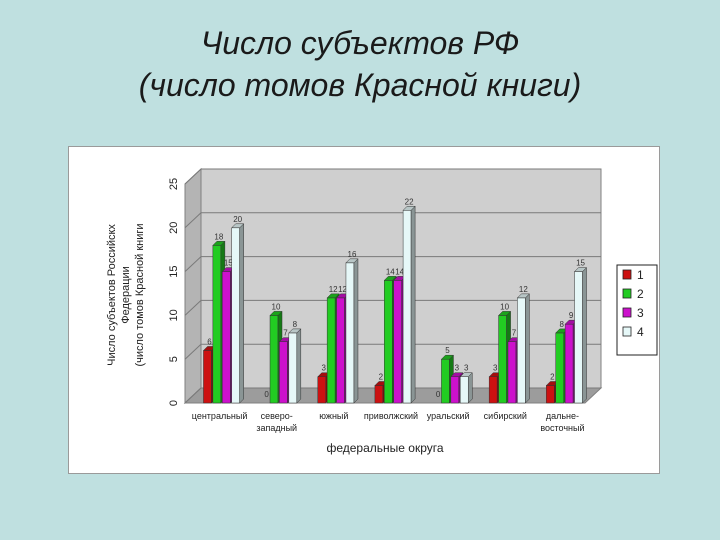  Describe the element at coordinates (218, 236) in the screenshot. I see `data-label: 18` at that location.